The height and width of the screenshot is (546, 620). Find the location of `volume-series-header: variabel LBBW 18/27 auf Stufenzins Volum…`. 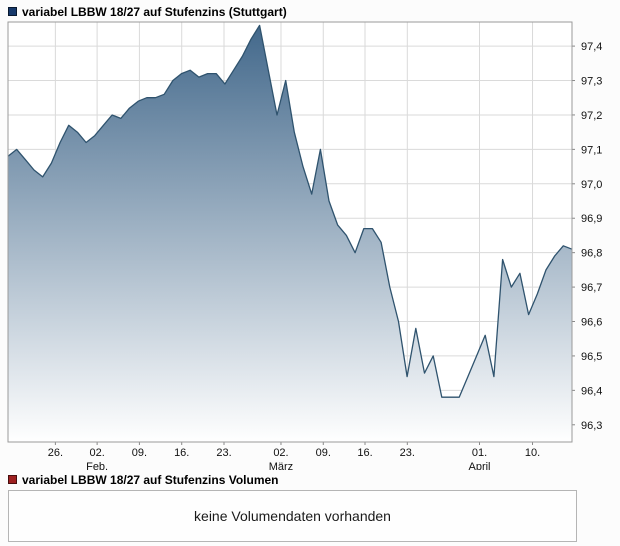

volume-series-header: variabel LBBW 18/27 auf Stufenzins Volum… is located at coordinates (310, 479).